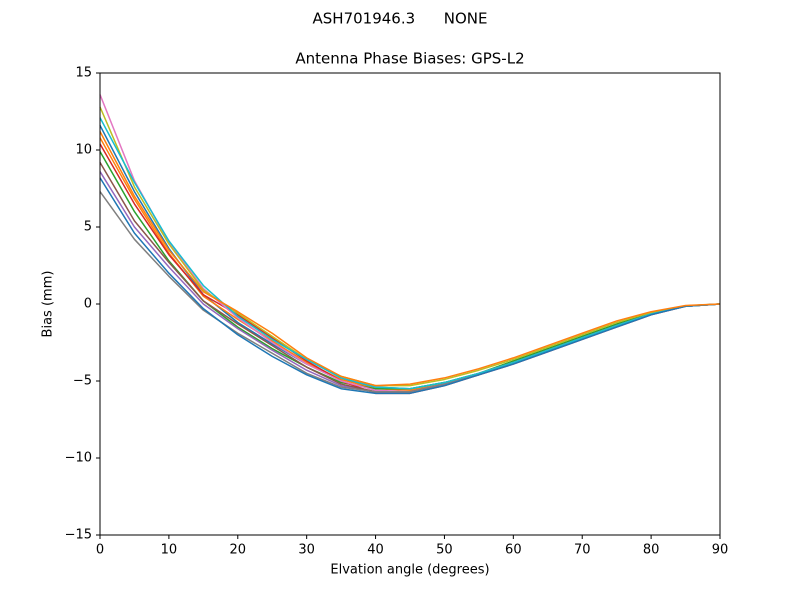 The image size is (800, 600). Describe the element at coordinates (78, 458) in the screenshot. I see `y-tick-label: −10` at that location.